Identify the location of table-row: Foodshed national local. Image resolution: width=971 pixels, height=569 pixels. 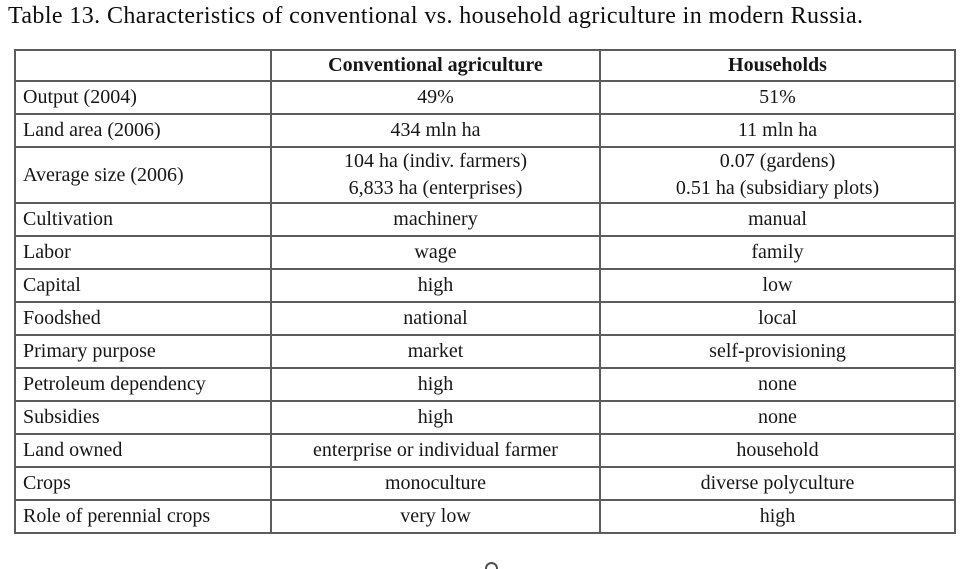
(485, 318).